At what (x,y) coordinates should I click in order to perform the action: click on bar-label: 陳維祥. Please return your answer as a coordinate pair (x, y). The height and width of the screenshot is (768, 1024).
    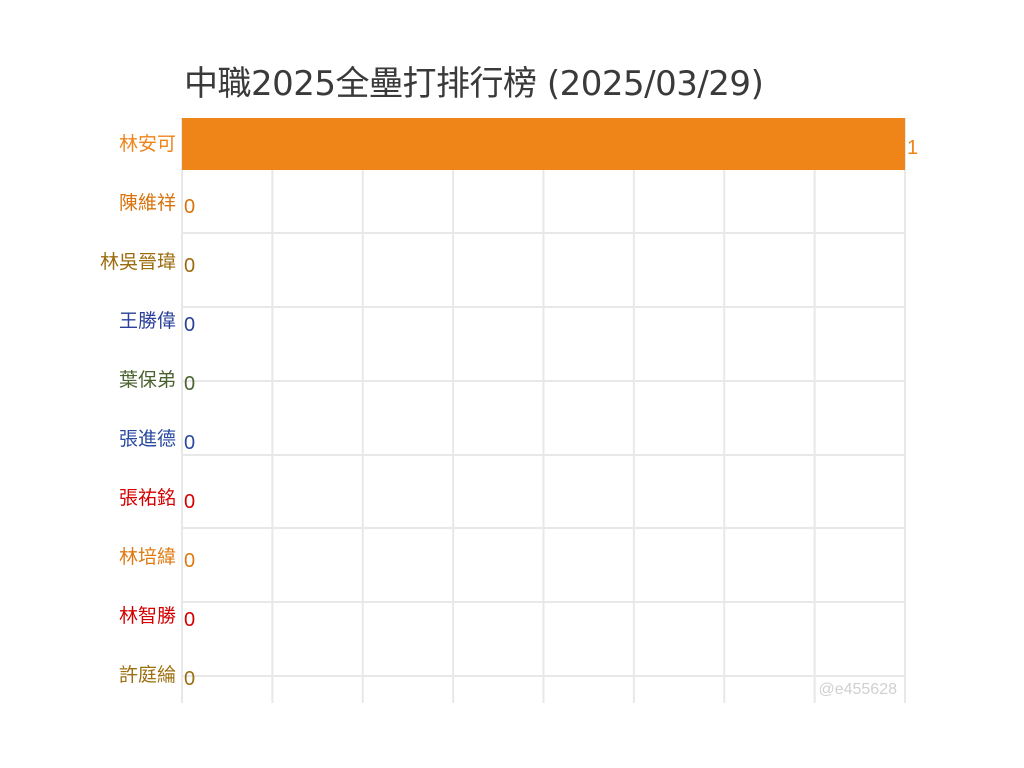
    Looking at the image, I should click on (147, 203).